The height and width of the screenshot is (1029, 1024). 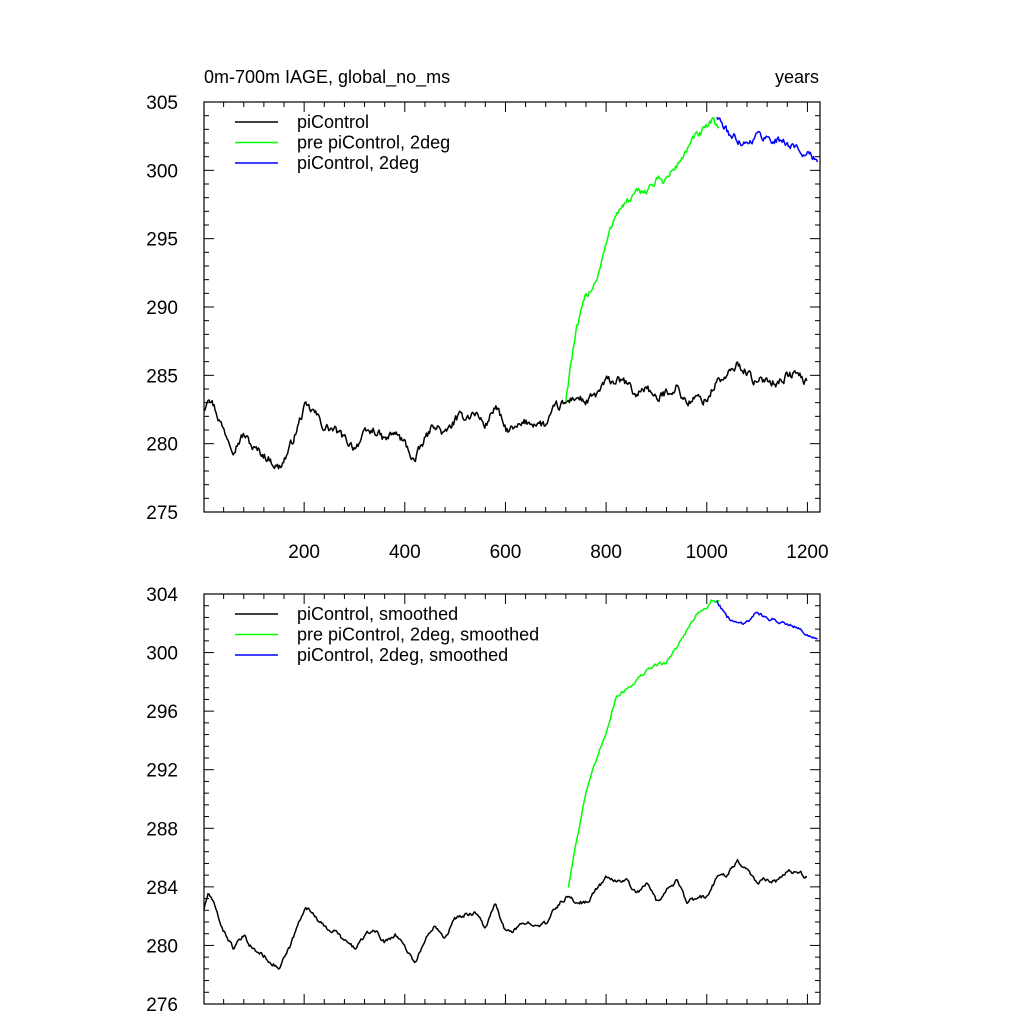 I want to click on x-tick-label: 800, so click(x=606, y=552).